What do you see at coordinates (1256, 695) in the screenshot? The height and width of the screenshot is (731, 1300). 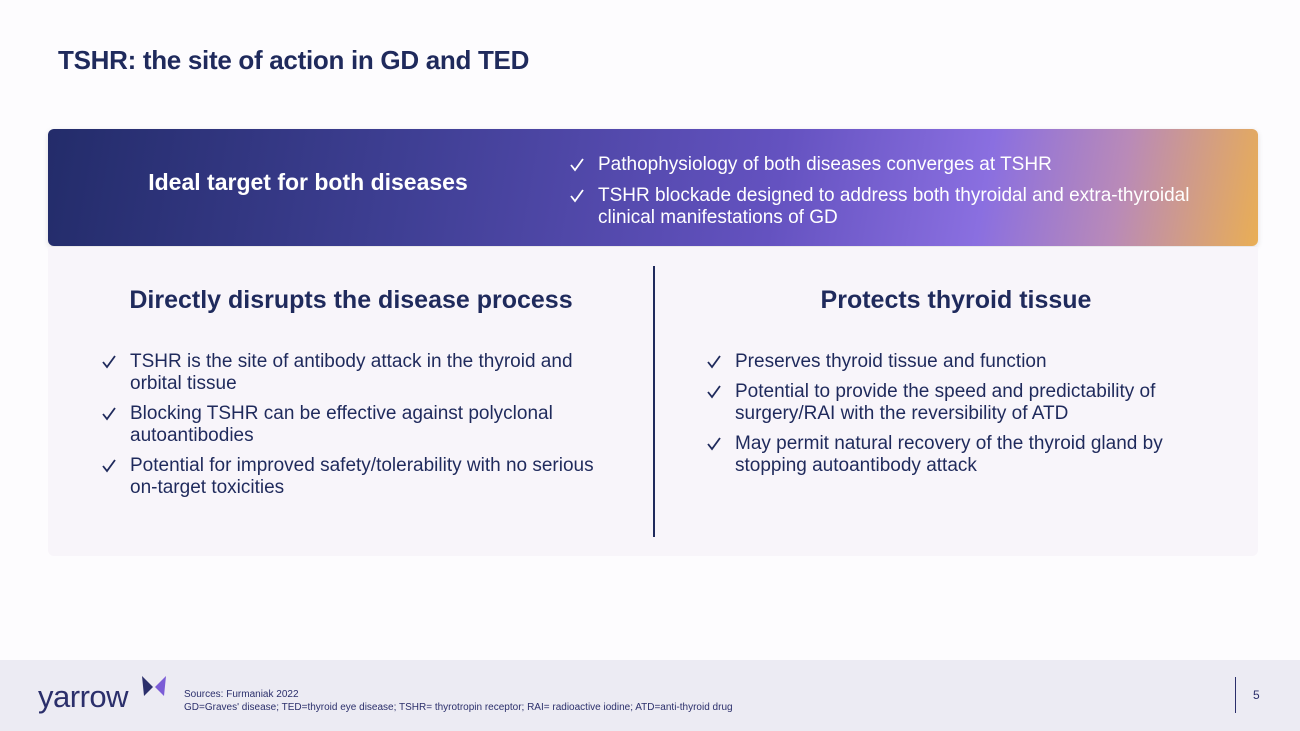 I see `page-number: 5` at bounding box center [1256, 695].